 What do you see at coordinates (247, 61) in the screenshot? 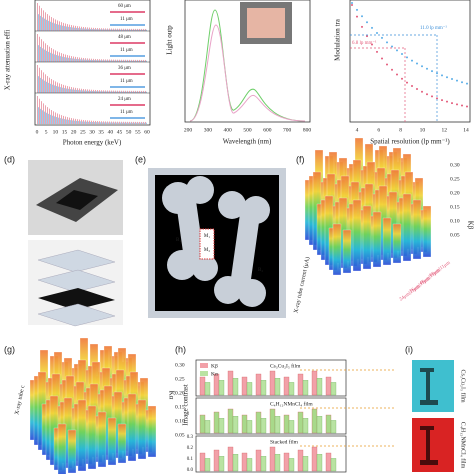
I see `plot-frame` at bounding box center [247, 61].